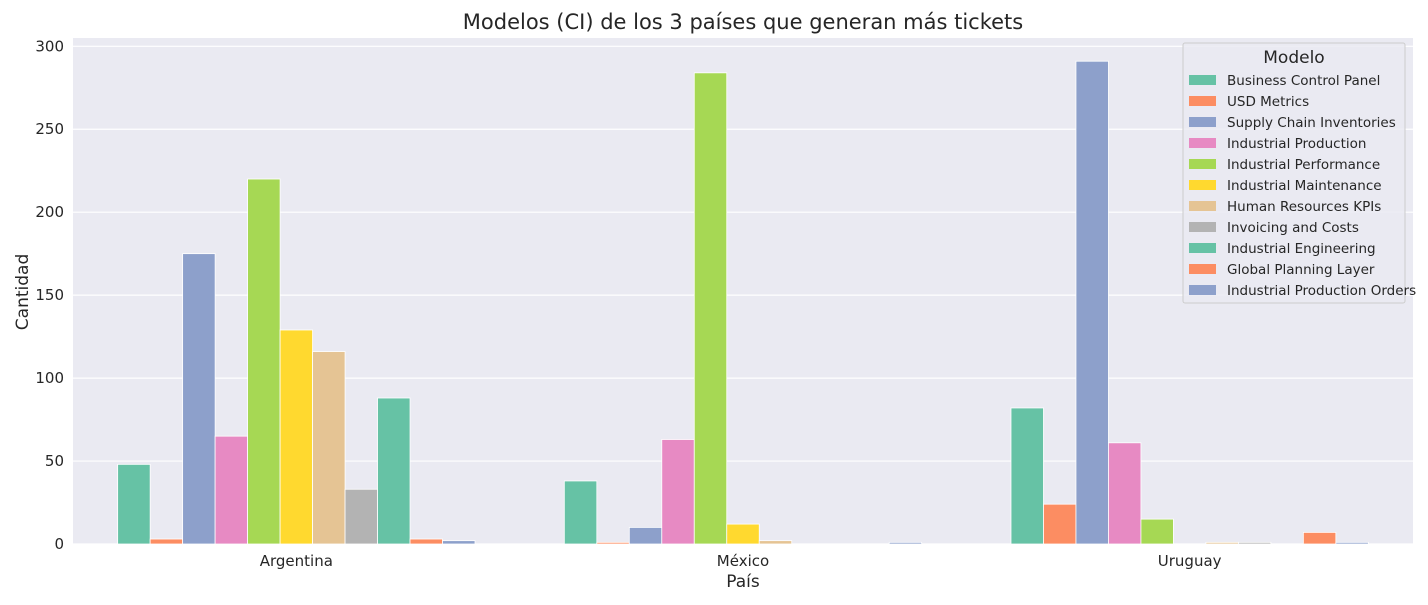  I want to click on y-tick-label: 150, so click(49, 295).